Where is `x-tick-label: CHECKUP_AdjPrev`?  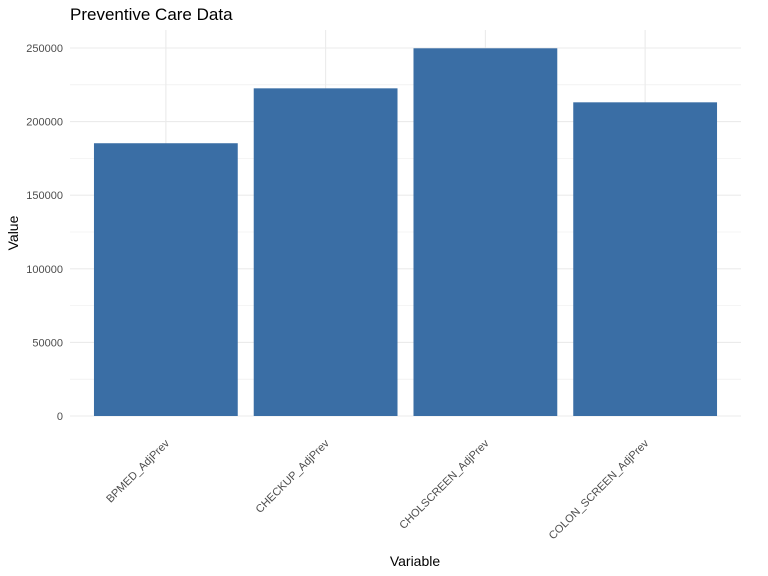
x-tick-label: CHECKUP_AdjPrev is located at coordinates (293, 476).